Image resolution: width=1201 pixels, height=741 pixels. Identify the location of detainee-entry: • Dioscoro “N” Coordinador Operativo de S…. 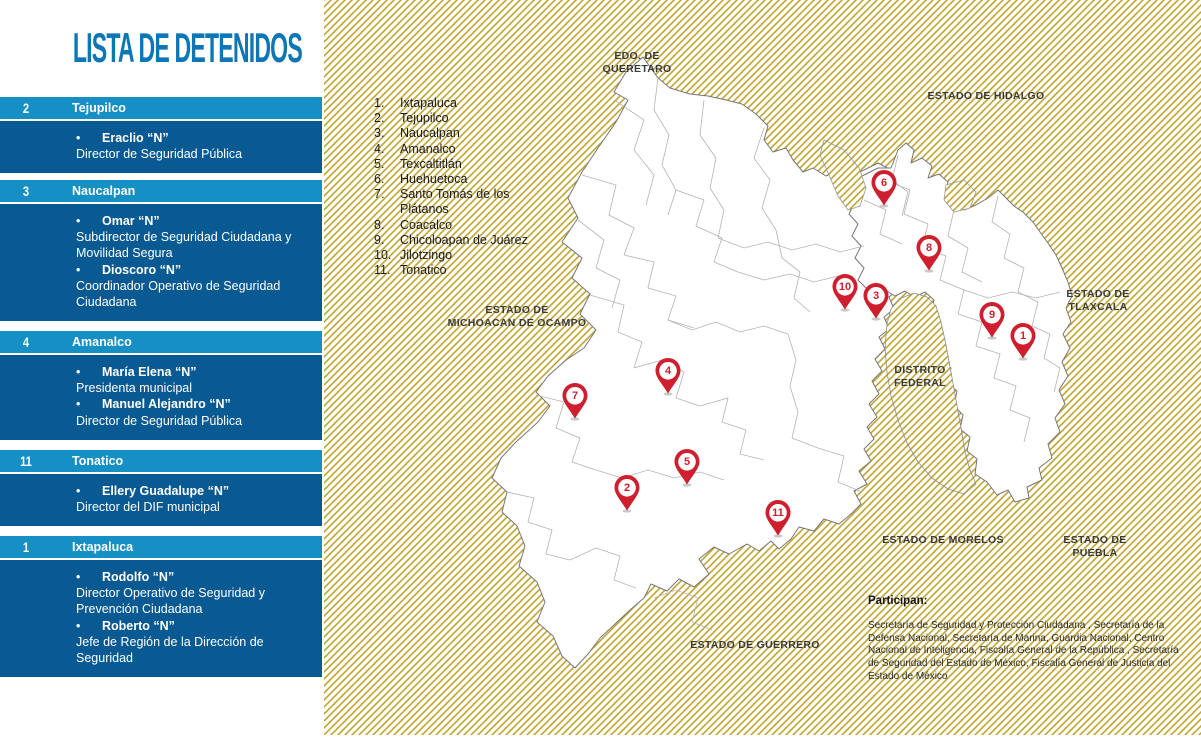
(192, 286).